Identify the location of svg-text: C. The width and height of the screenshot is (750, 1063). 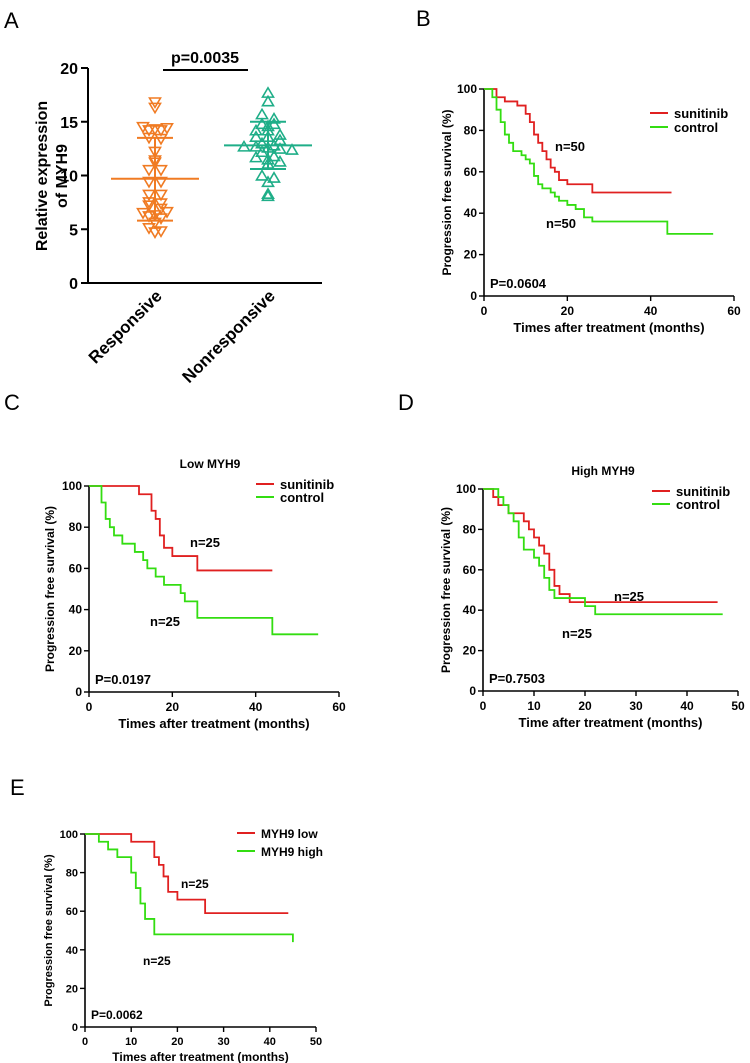
(12, 402).